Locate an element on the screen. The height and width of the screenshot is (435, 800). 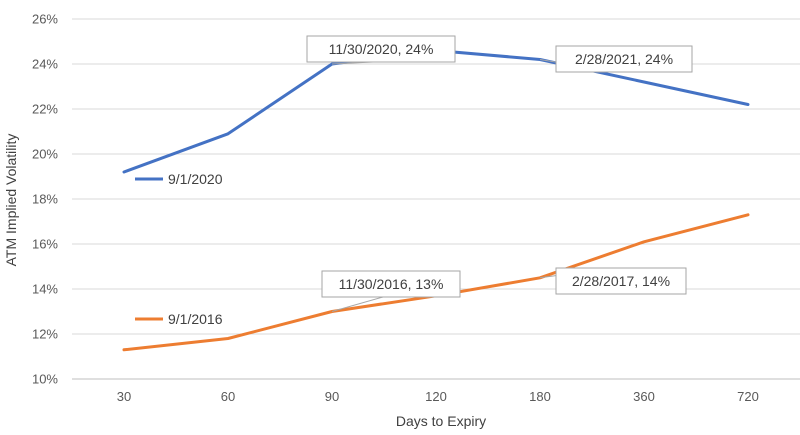
y-tick-label: 10% is located at coordinates (45, 379).